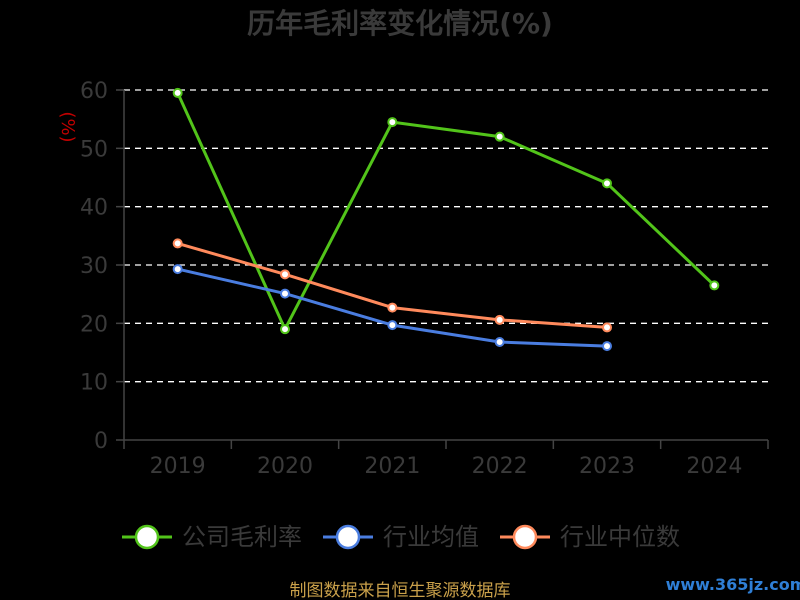 This screenshot has height=600, width=800. I want to click on y-tick-label: 20, so click(94, 324).